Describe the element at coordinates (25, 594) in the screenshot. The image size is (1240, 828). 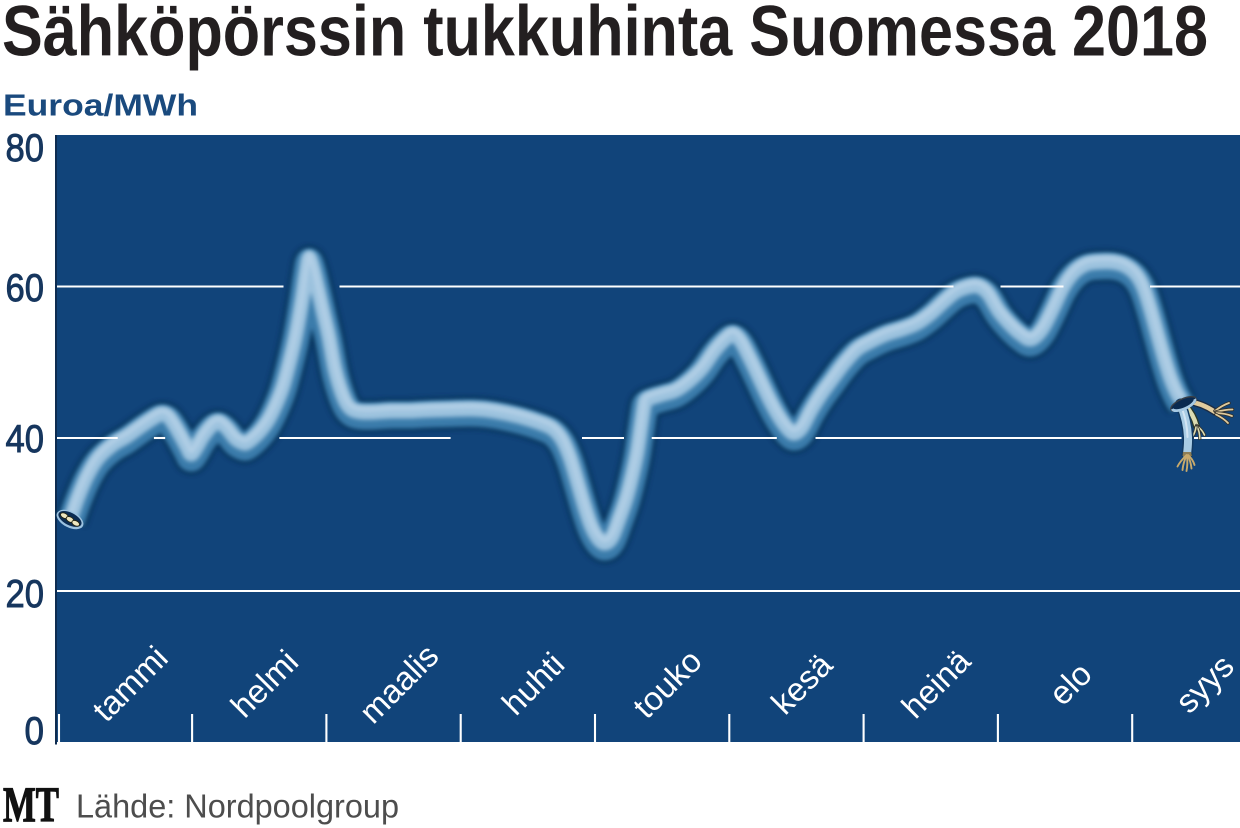
I see `svg-text: 20` at that location.